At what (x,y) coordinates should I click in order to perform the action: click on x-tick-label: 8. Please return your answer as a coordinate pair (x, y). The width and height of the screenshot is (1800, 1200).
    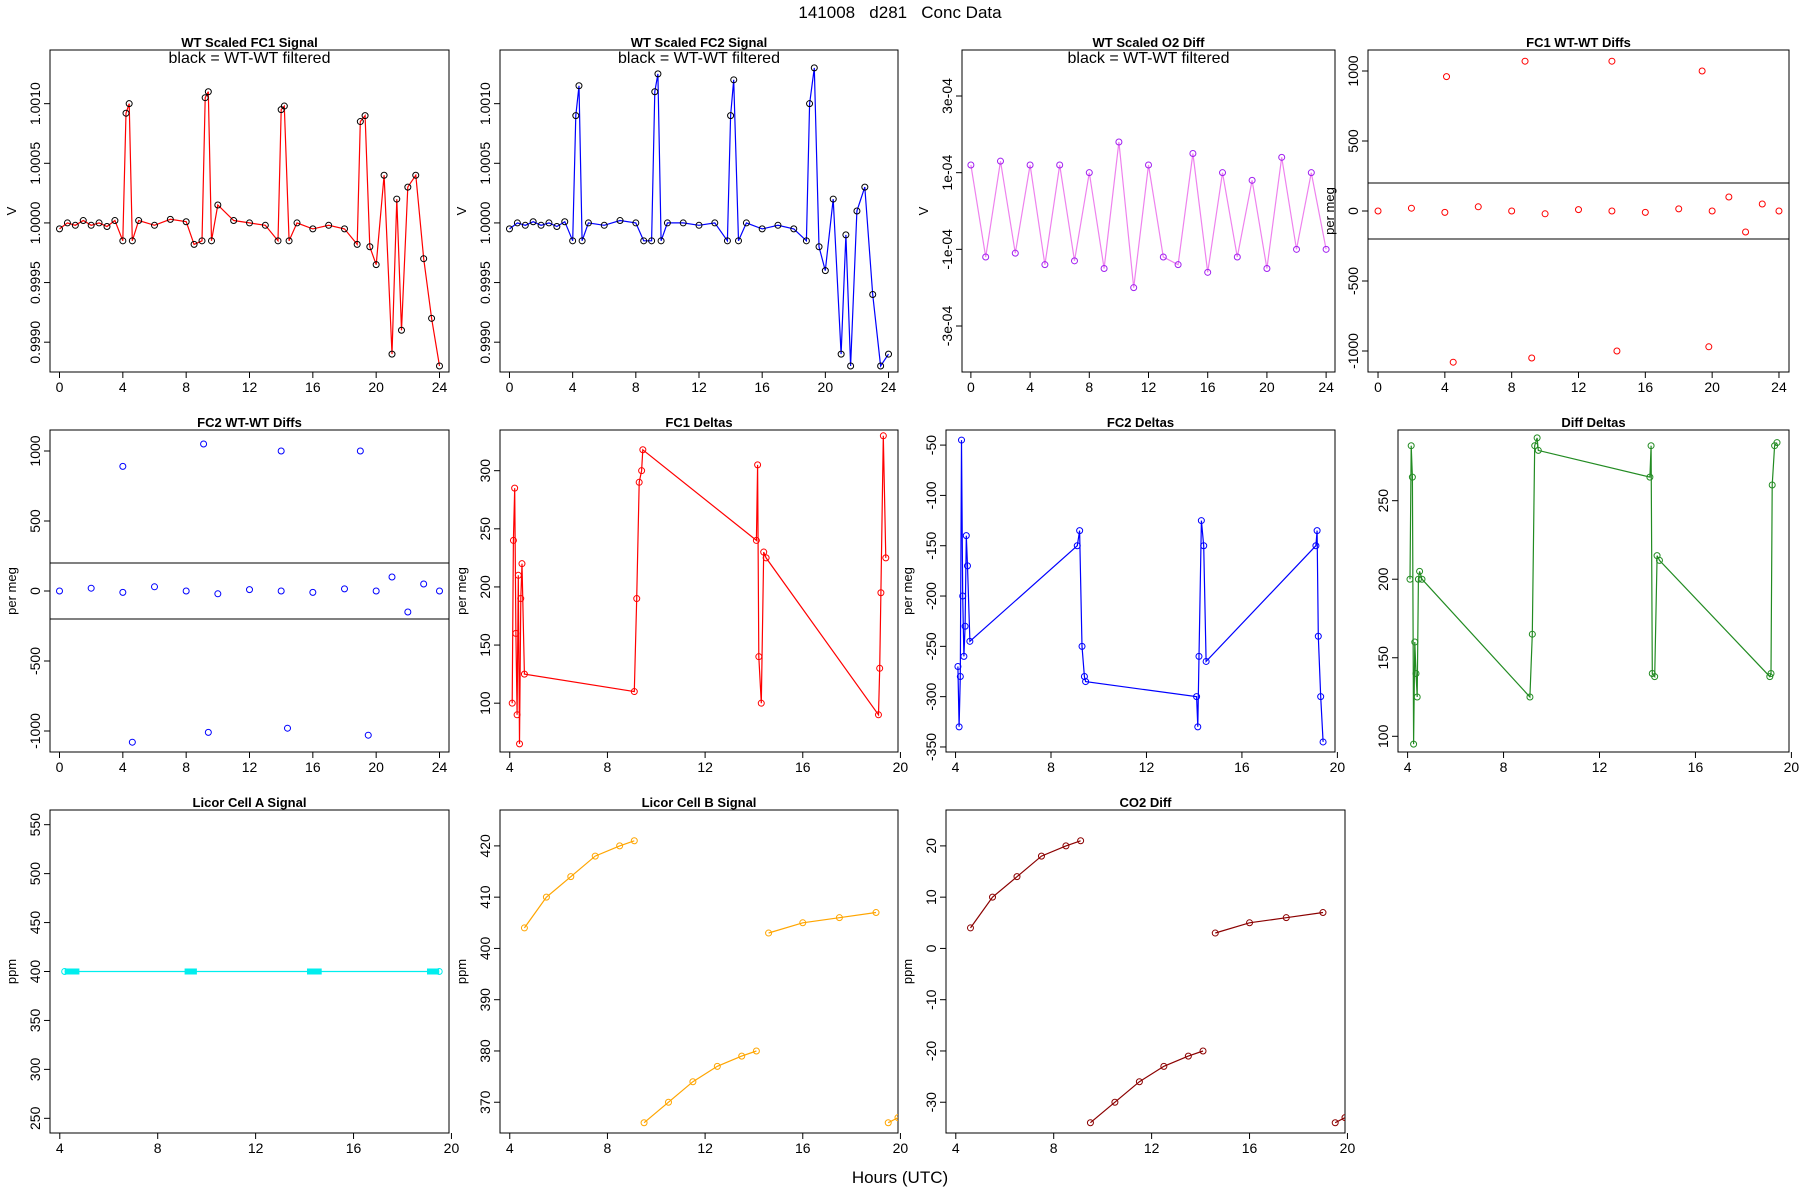
    Looking at the image, I should click on (158, 1148).